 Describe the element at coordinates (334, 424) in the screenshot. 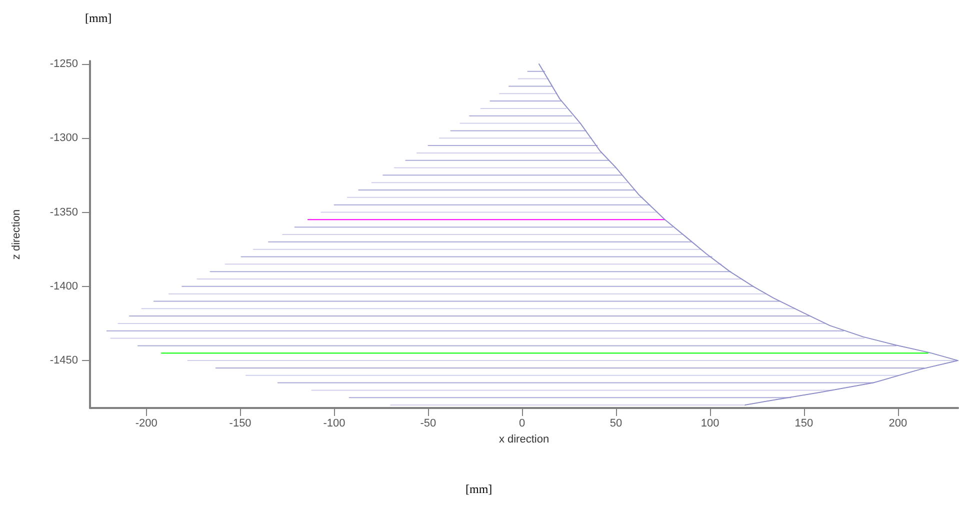

I see `x-tick-label: -100` at that location.